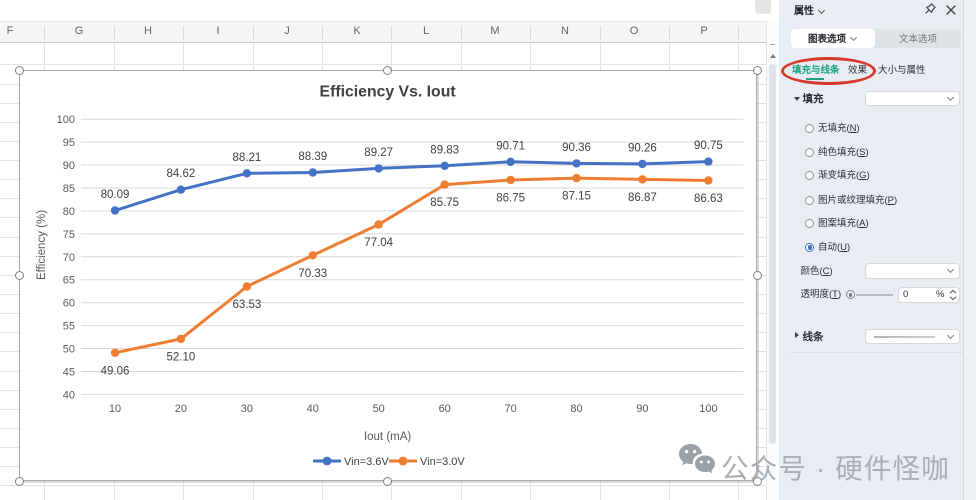  Describe the element at coordinates (247, 158) in the screenshot. I see `svg-text: 88.21` at that location.